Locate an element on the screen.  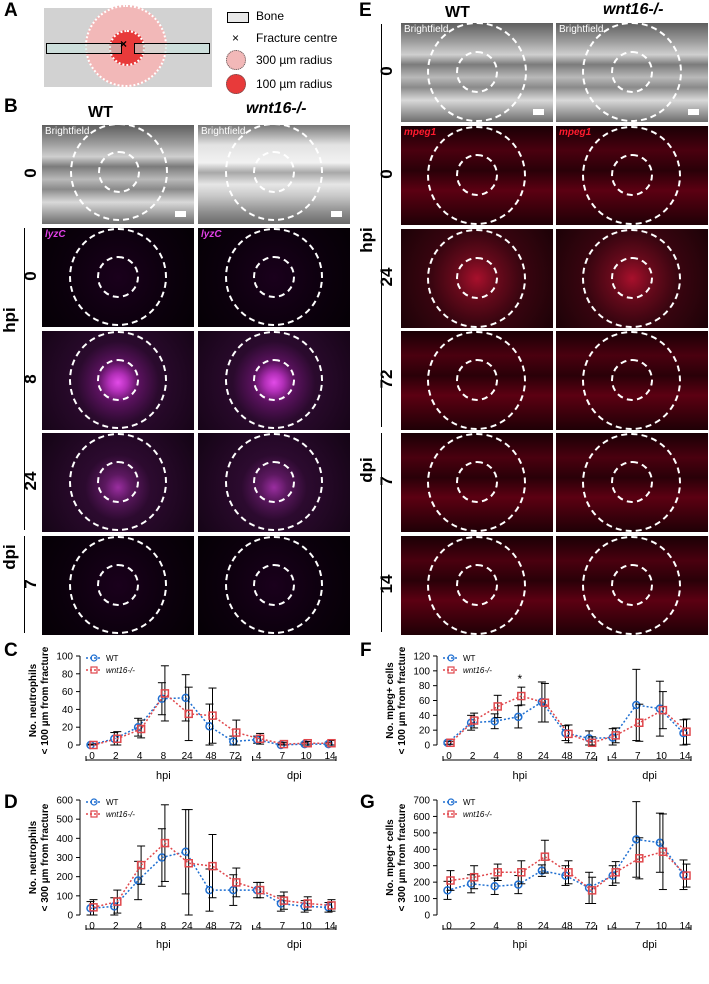
hpi-bracket-e is located at coordinates (381, 225).